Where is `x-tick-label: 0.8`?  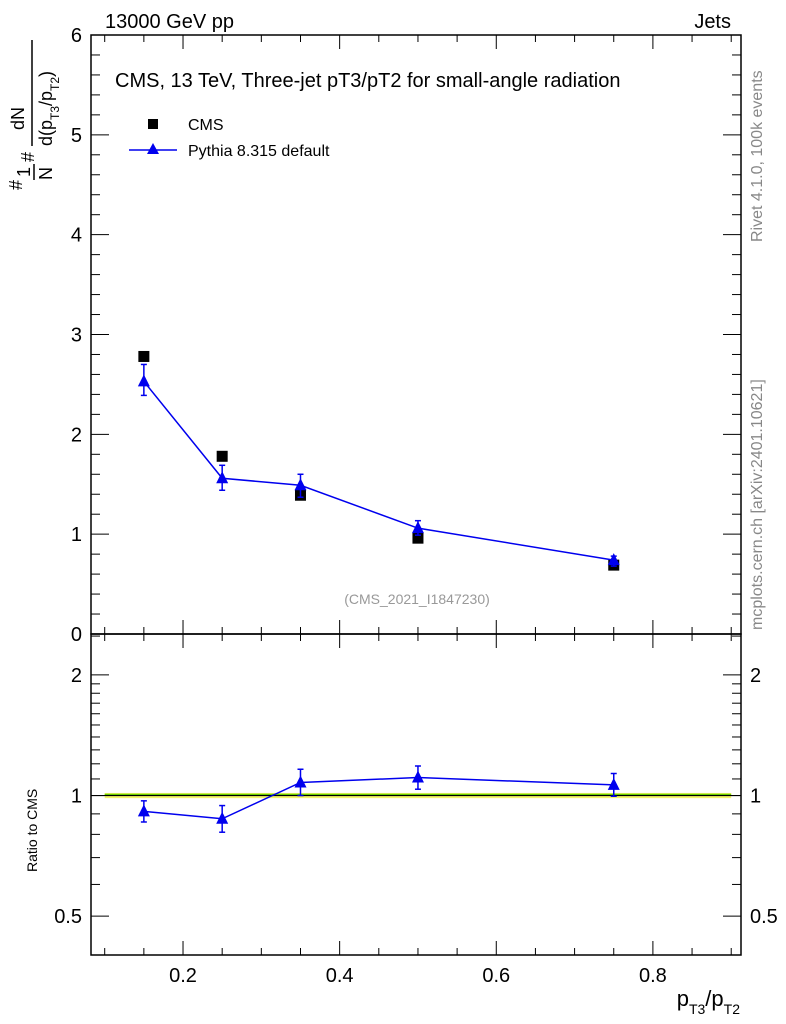 x-tick-label: 0.8 is located at coordinates (653, 976).